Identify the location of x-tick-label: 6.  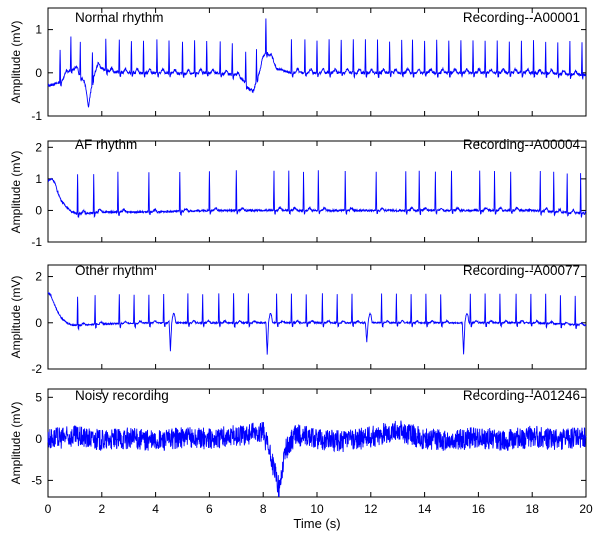
(209, 509).